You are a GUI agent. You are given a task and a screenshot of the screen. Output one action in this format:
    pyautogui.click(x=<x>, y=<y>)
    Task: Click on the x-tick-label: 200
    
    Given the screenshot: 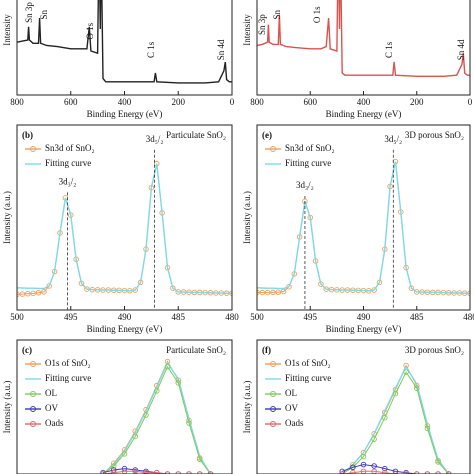 What is the action you would take?
    pyautogui.click(x=179, y=102)
    